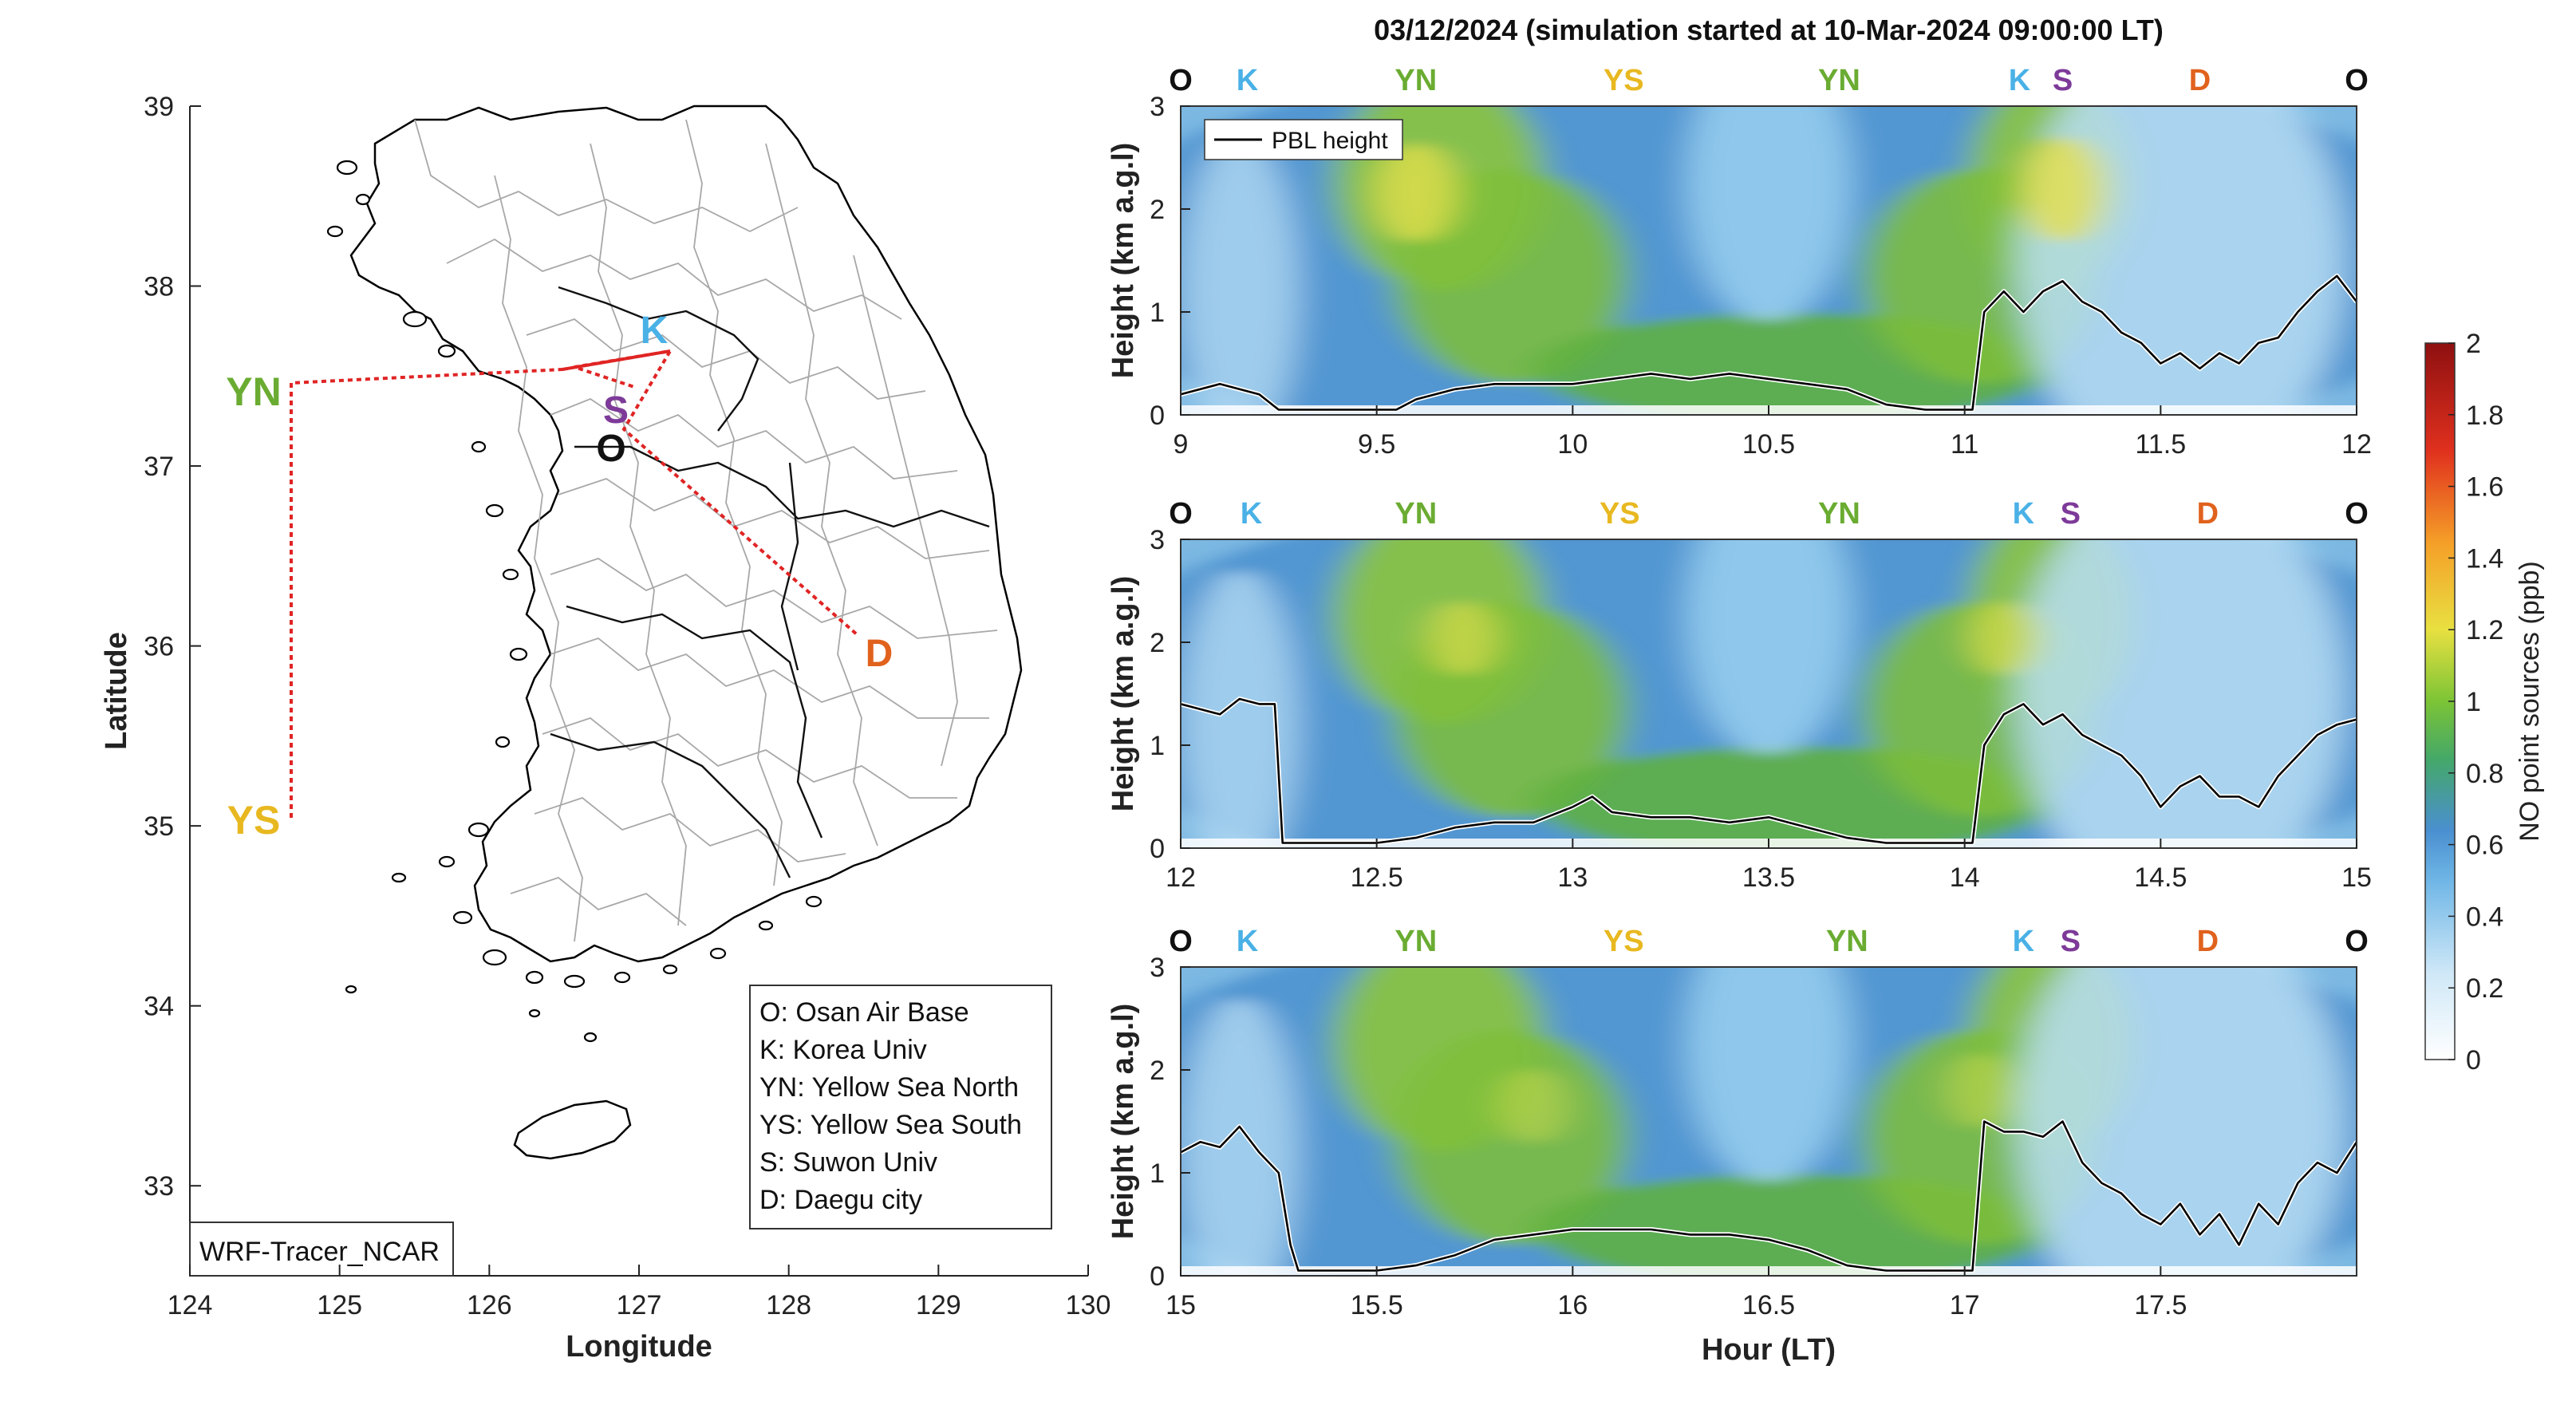  What do you see at coordinates (159, 826) in the screenshot?
I see `map-ytick-label: 35` at bounding box center [159, 826].